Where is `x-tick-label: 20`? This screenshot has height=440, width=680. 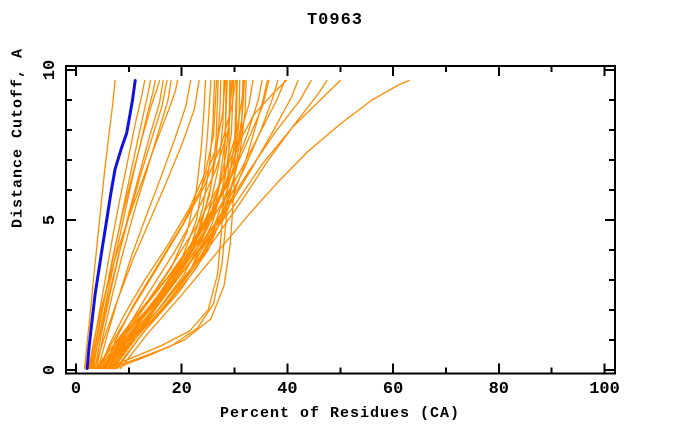 x-tick-label: 20 is located at coordinates (181, 389).